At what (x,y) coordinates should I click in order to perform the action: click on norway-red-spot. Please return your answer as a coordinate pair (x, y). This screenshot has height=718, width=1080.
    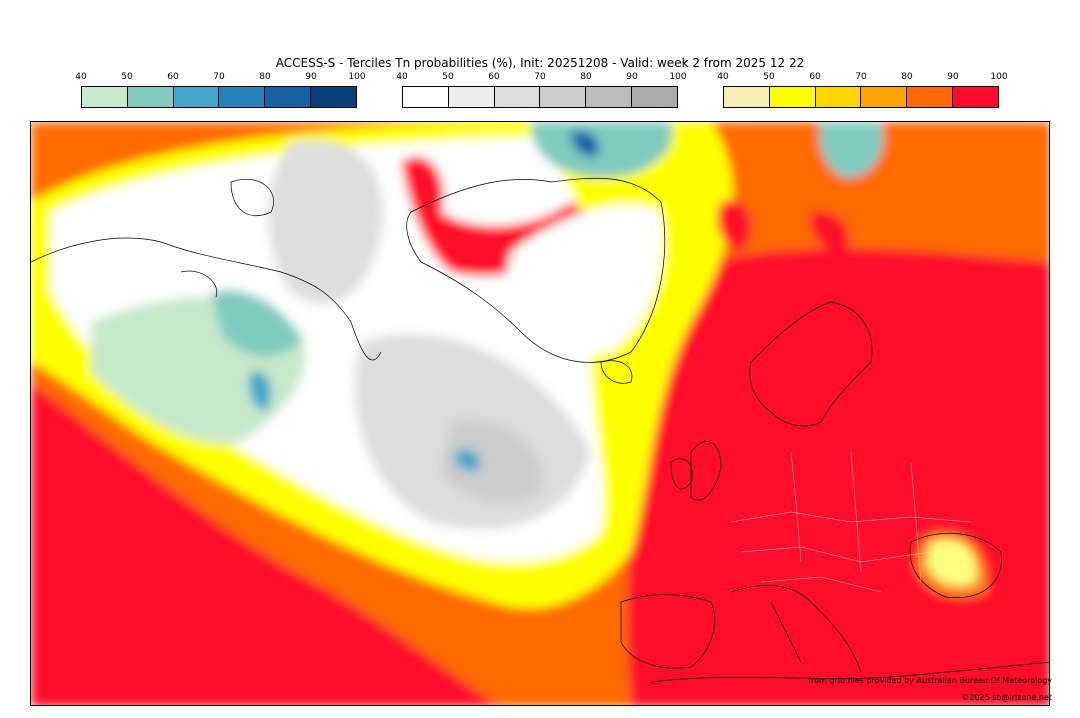
    Looking at the image, I should click on (734, 226).